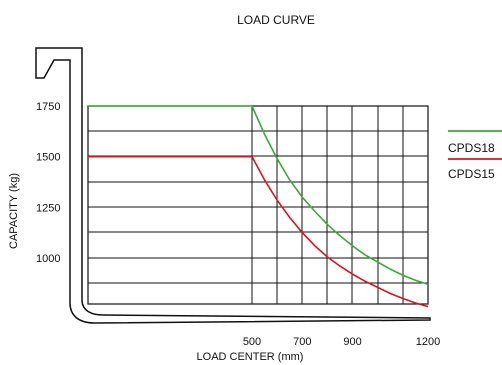 This screenshot has height=365, width=502. What do you see at coordinates (475, 155) in the screenshot?
I see `legend: CPDS18 CPDS15` at bounding box center [475, 155].